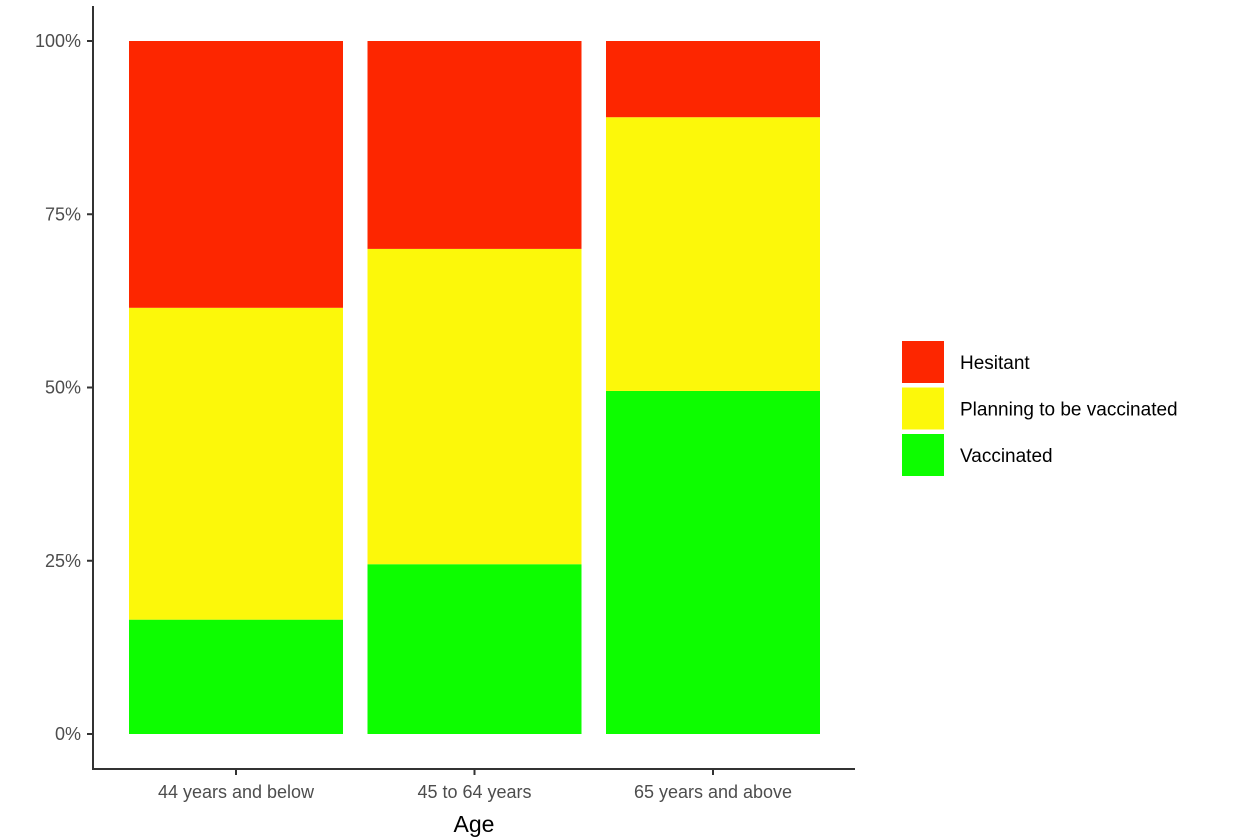  I want to click on y-tick-label: 75%, so click(63, 214).